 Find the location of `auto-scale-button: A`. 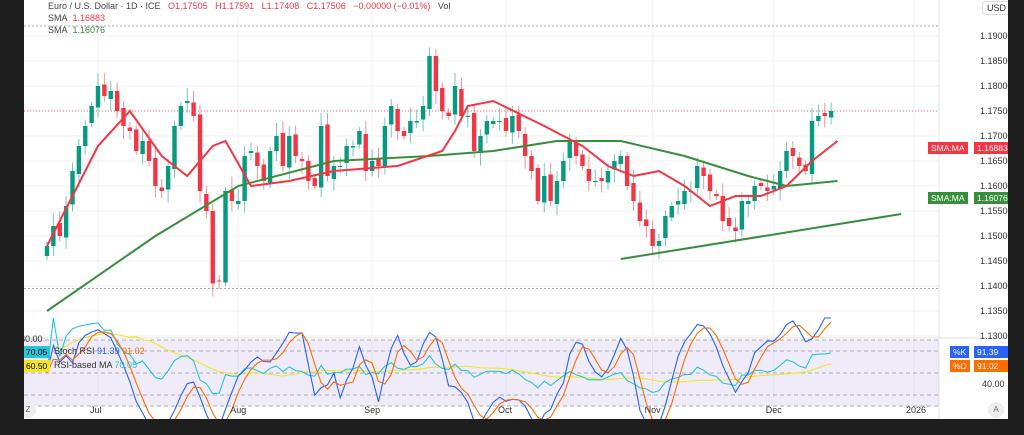

auto-scale-button: A is located at coordinates (996, 410).